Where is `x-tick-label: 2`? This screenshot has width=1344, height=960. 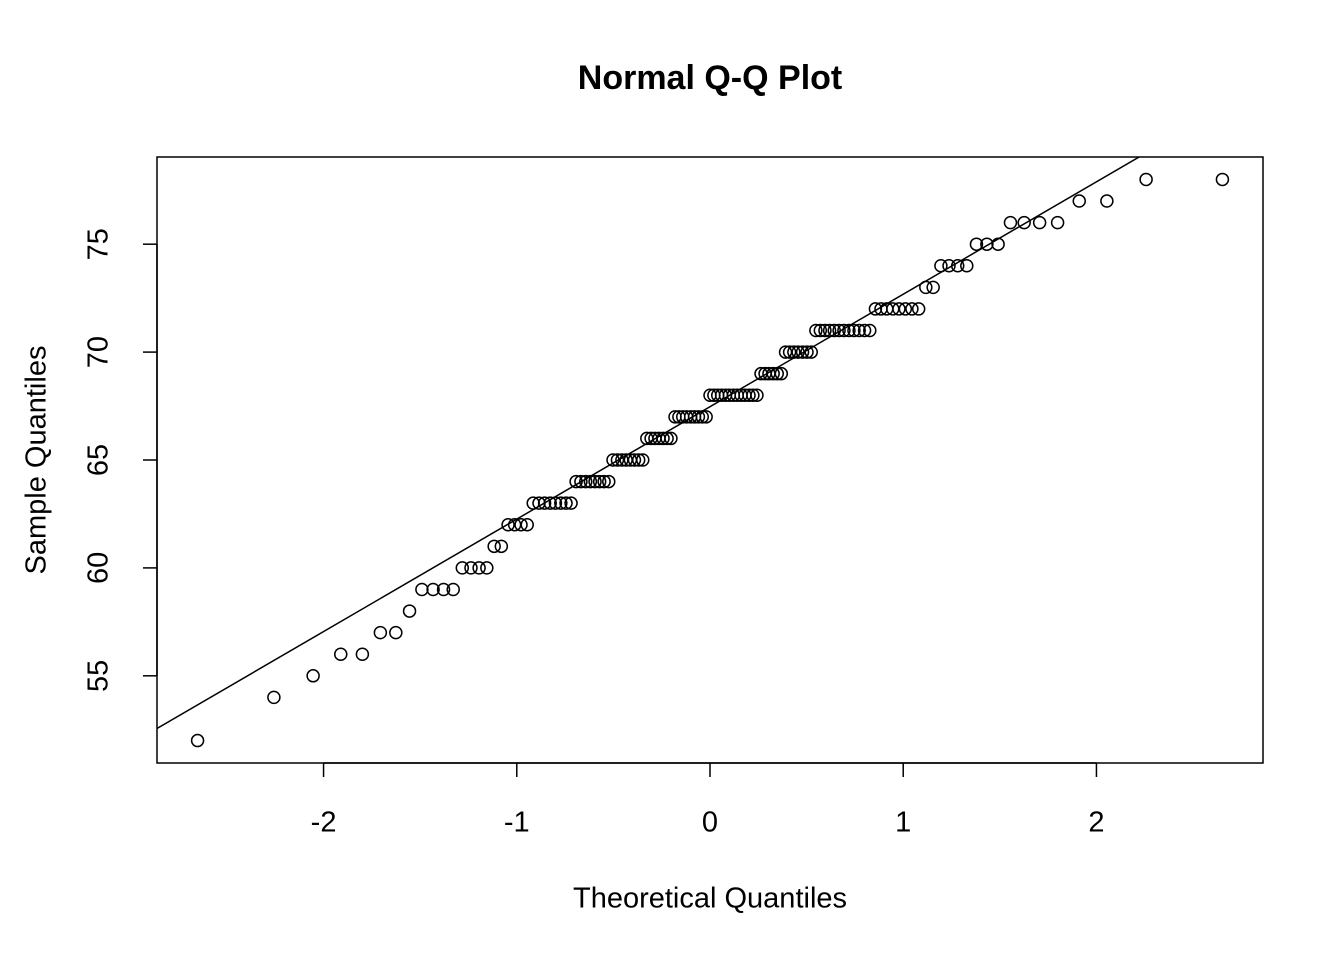 x-tick-label: 2 is located at coordinates (1096, 823).